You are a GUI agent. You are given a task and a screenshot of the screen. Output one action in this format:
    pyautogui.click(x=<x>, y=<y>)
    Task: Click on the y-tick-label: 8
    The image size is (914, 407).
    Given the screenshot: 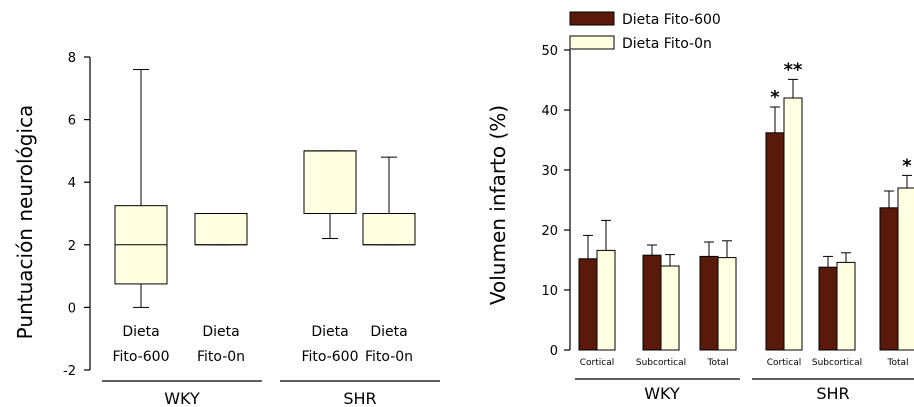 What is the action you would take?
    pyautogui.click(x=72, y=58)
    